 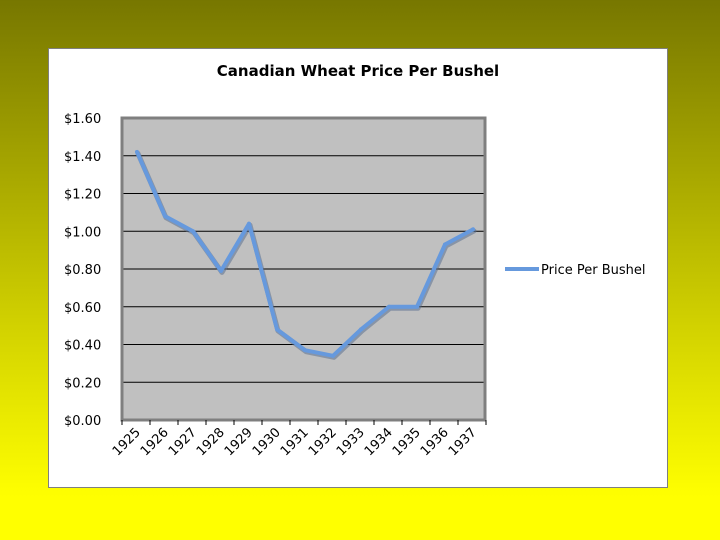 I want to click on legend-label: Price Per Bushel, so click(x=593, y=270).